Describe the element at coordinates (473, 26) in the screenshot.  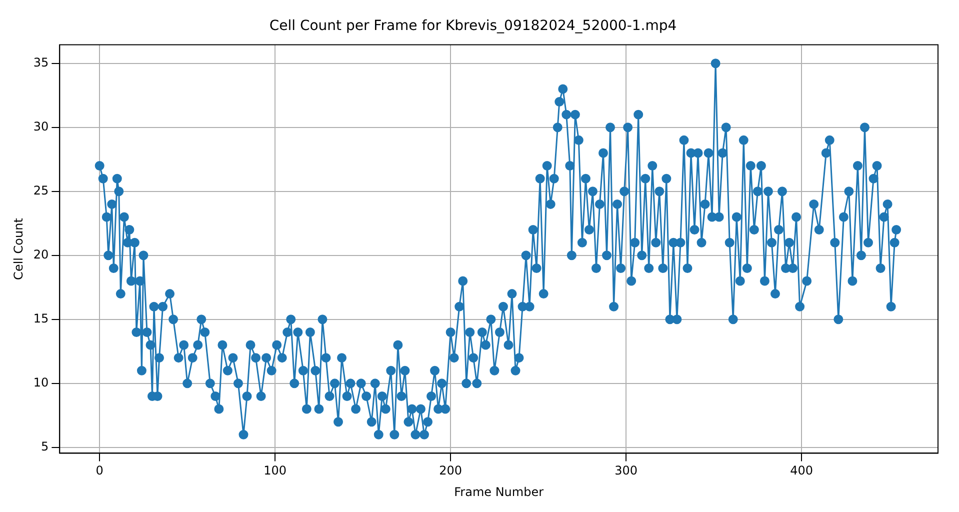
I see `chart-title: Cell Count per Frame for Kbrevis_09182024_52000-1.mp4` at that location.